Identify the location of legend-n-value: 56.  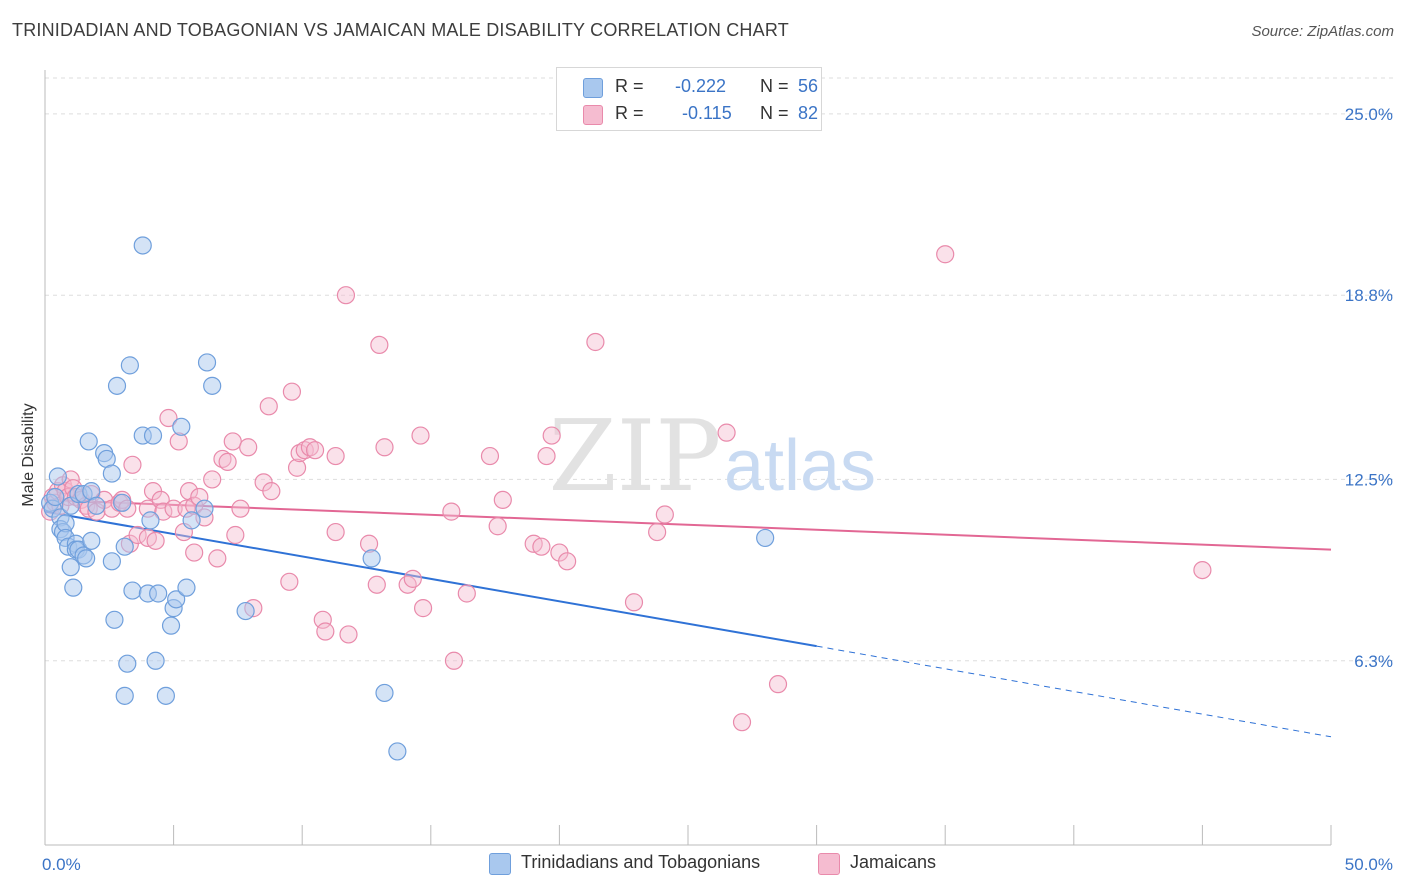
(808, 86).